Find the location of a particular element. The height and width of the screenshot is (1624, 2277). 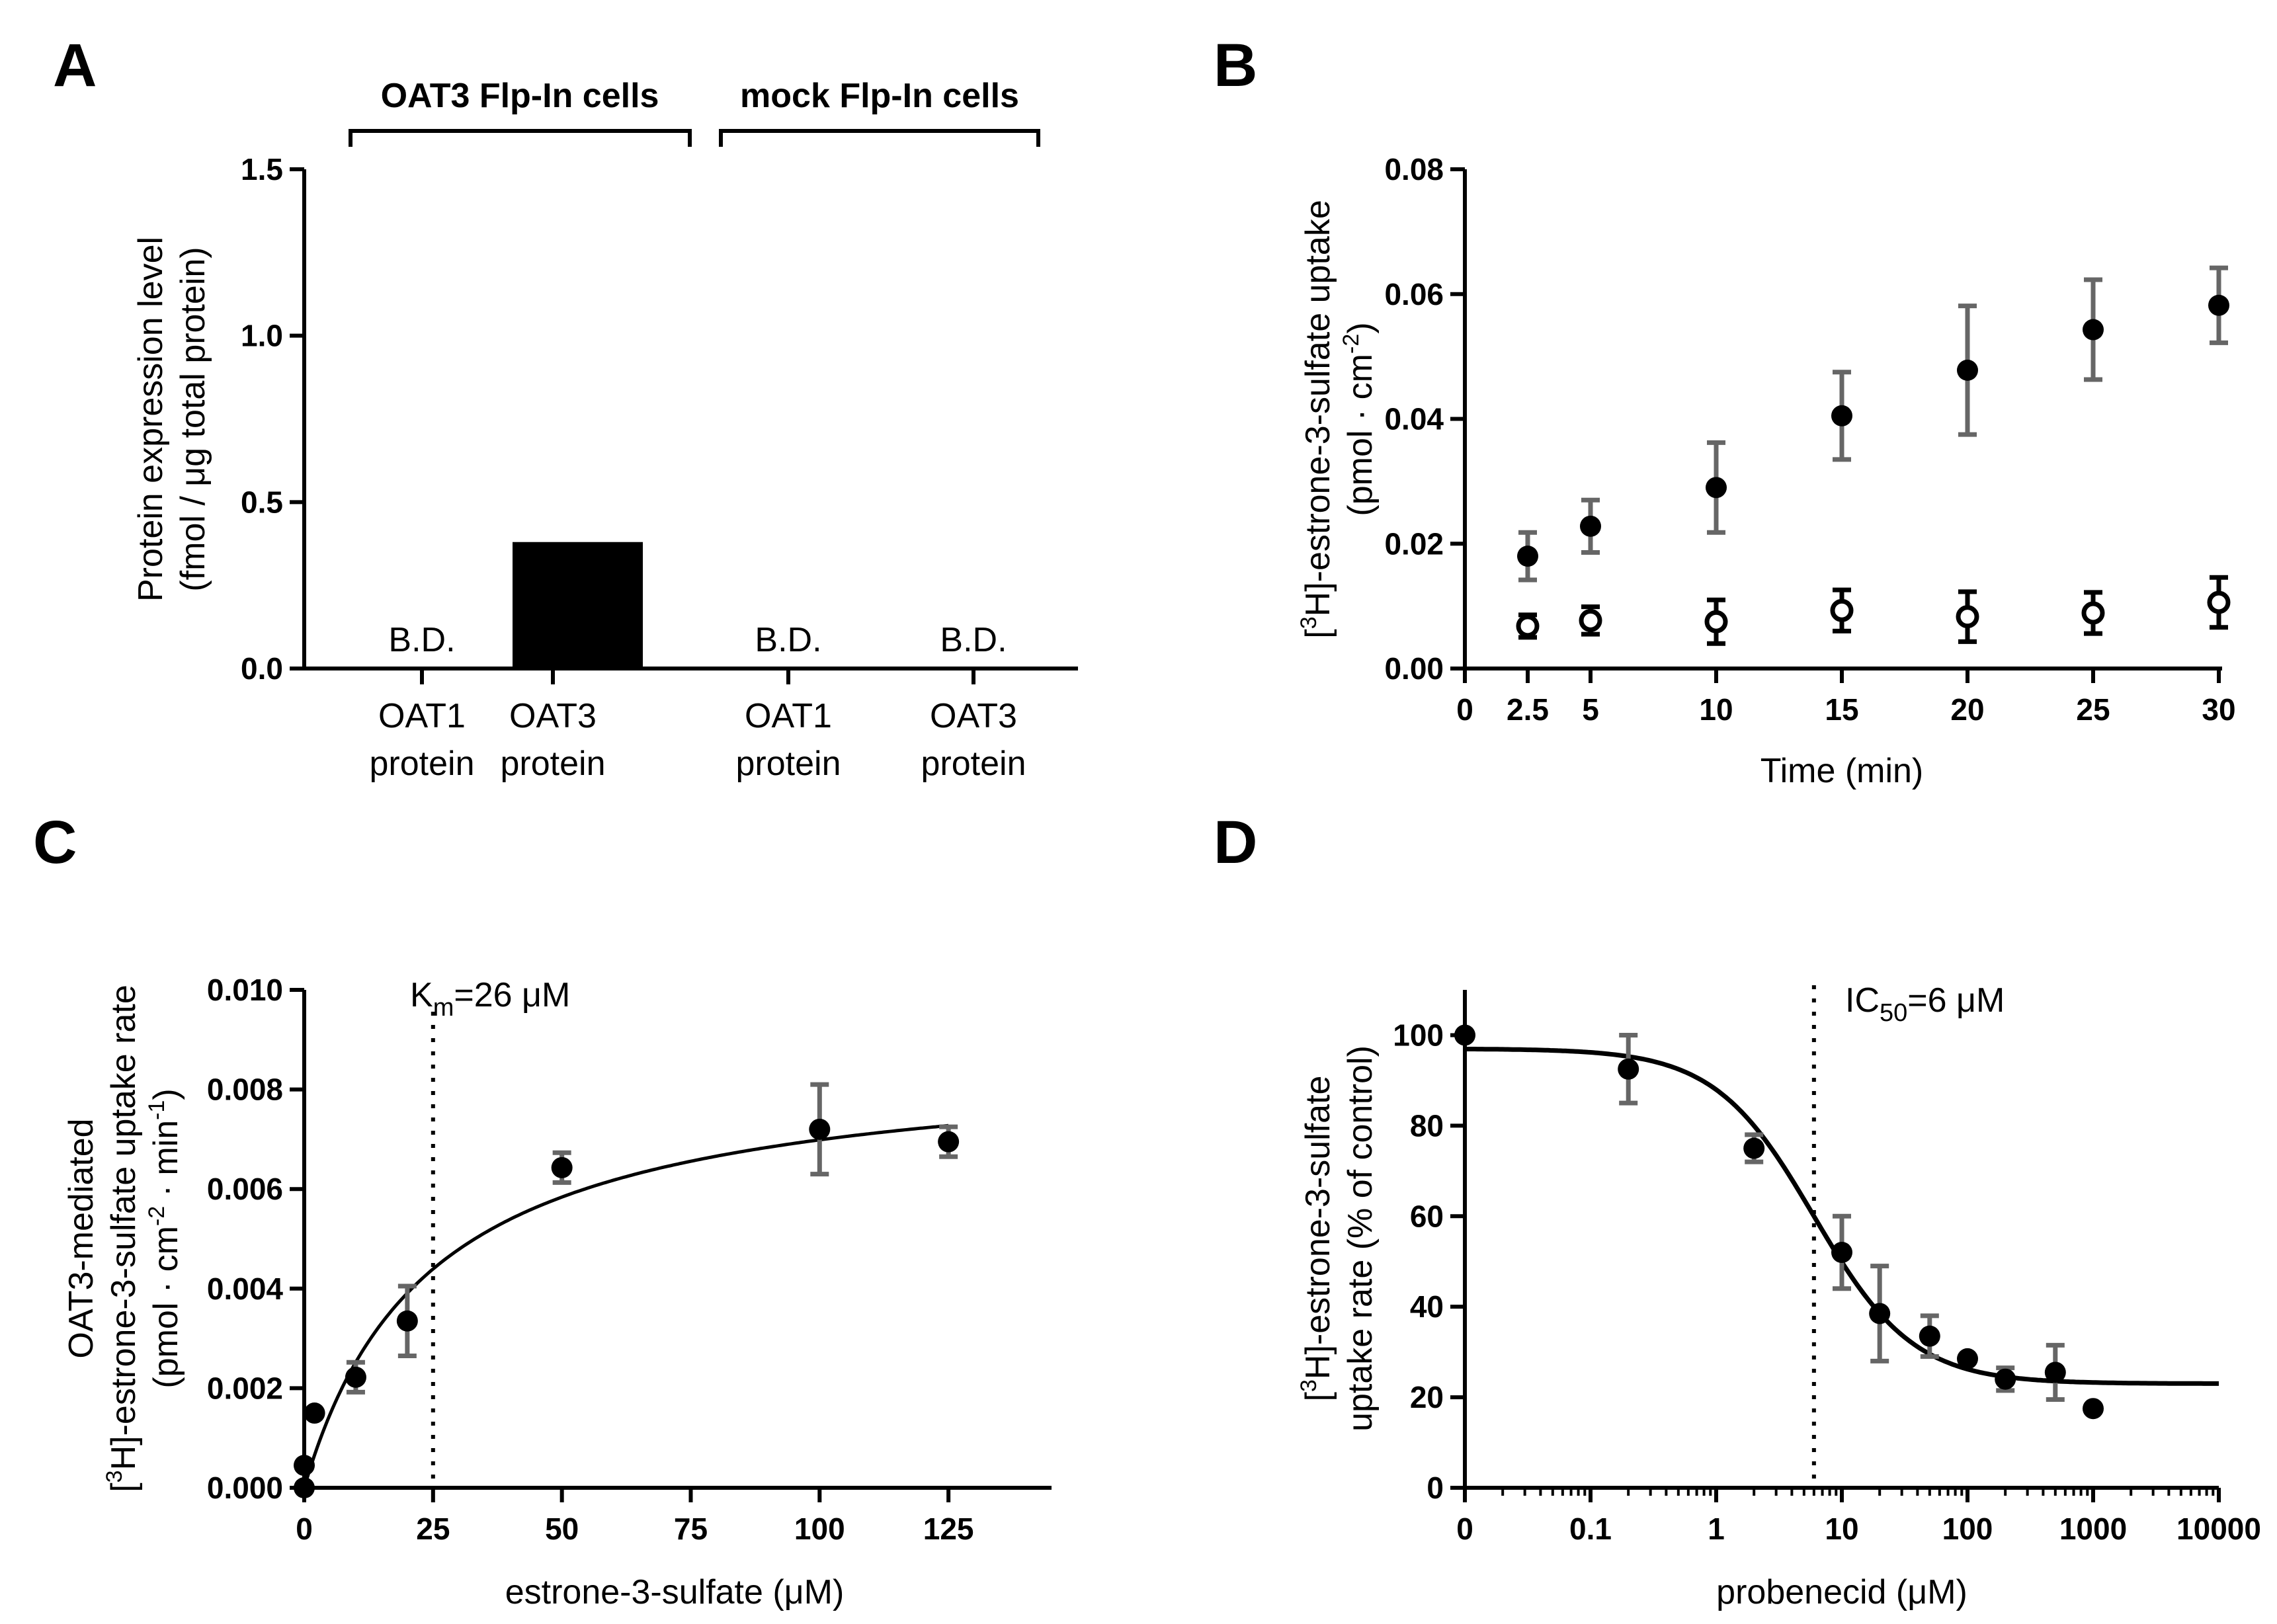

x-ticks-d: 0 0.1 1 10 100 1000 10000 is located at coordinates (1858, 1517).